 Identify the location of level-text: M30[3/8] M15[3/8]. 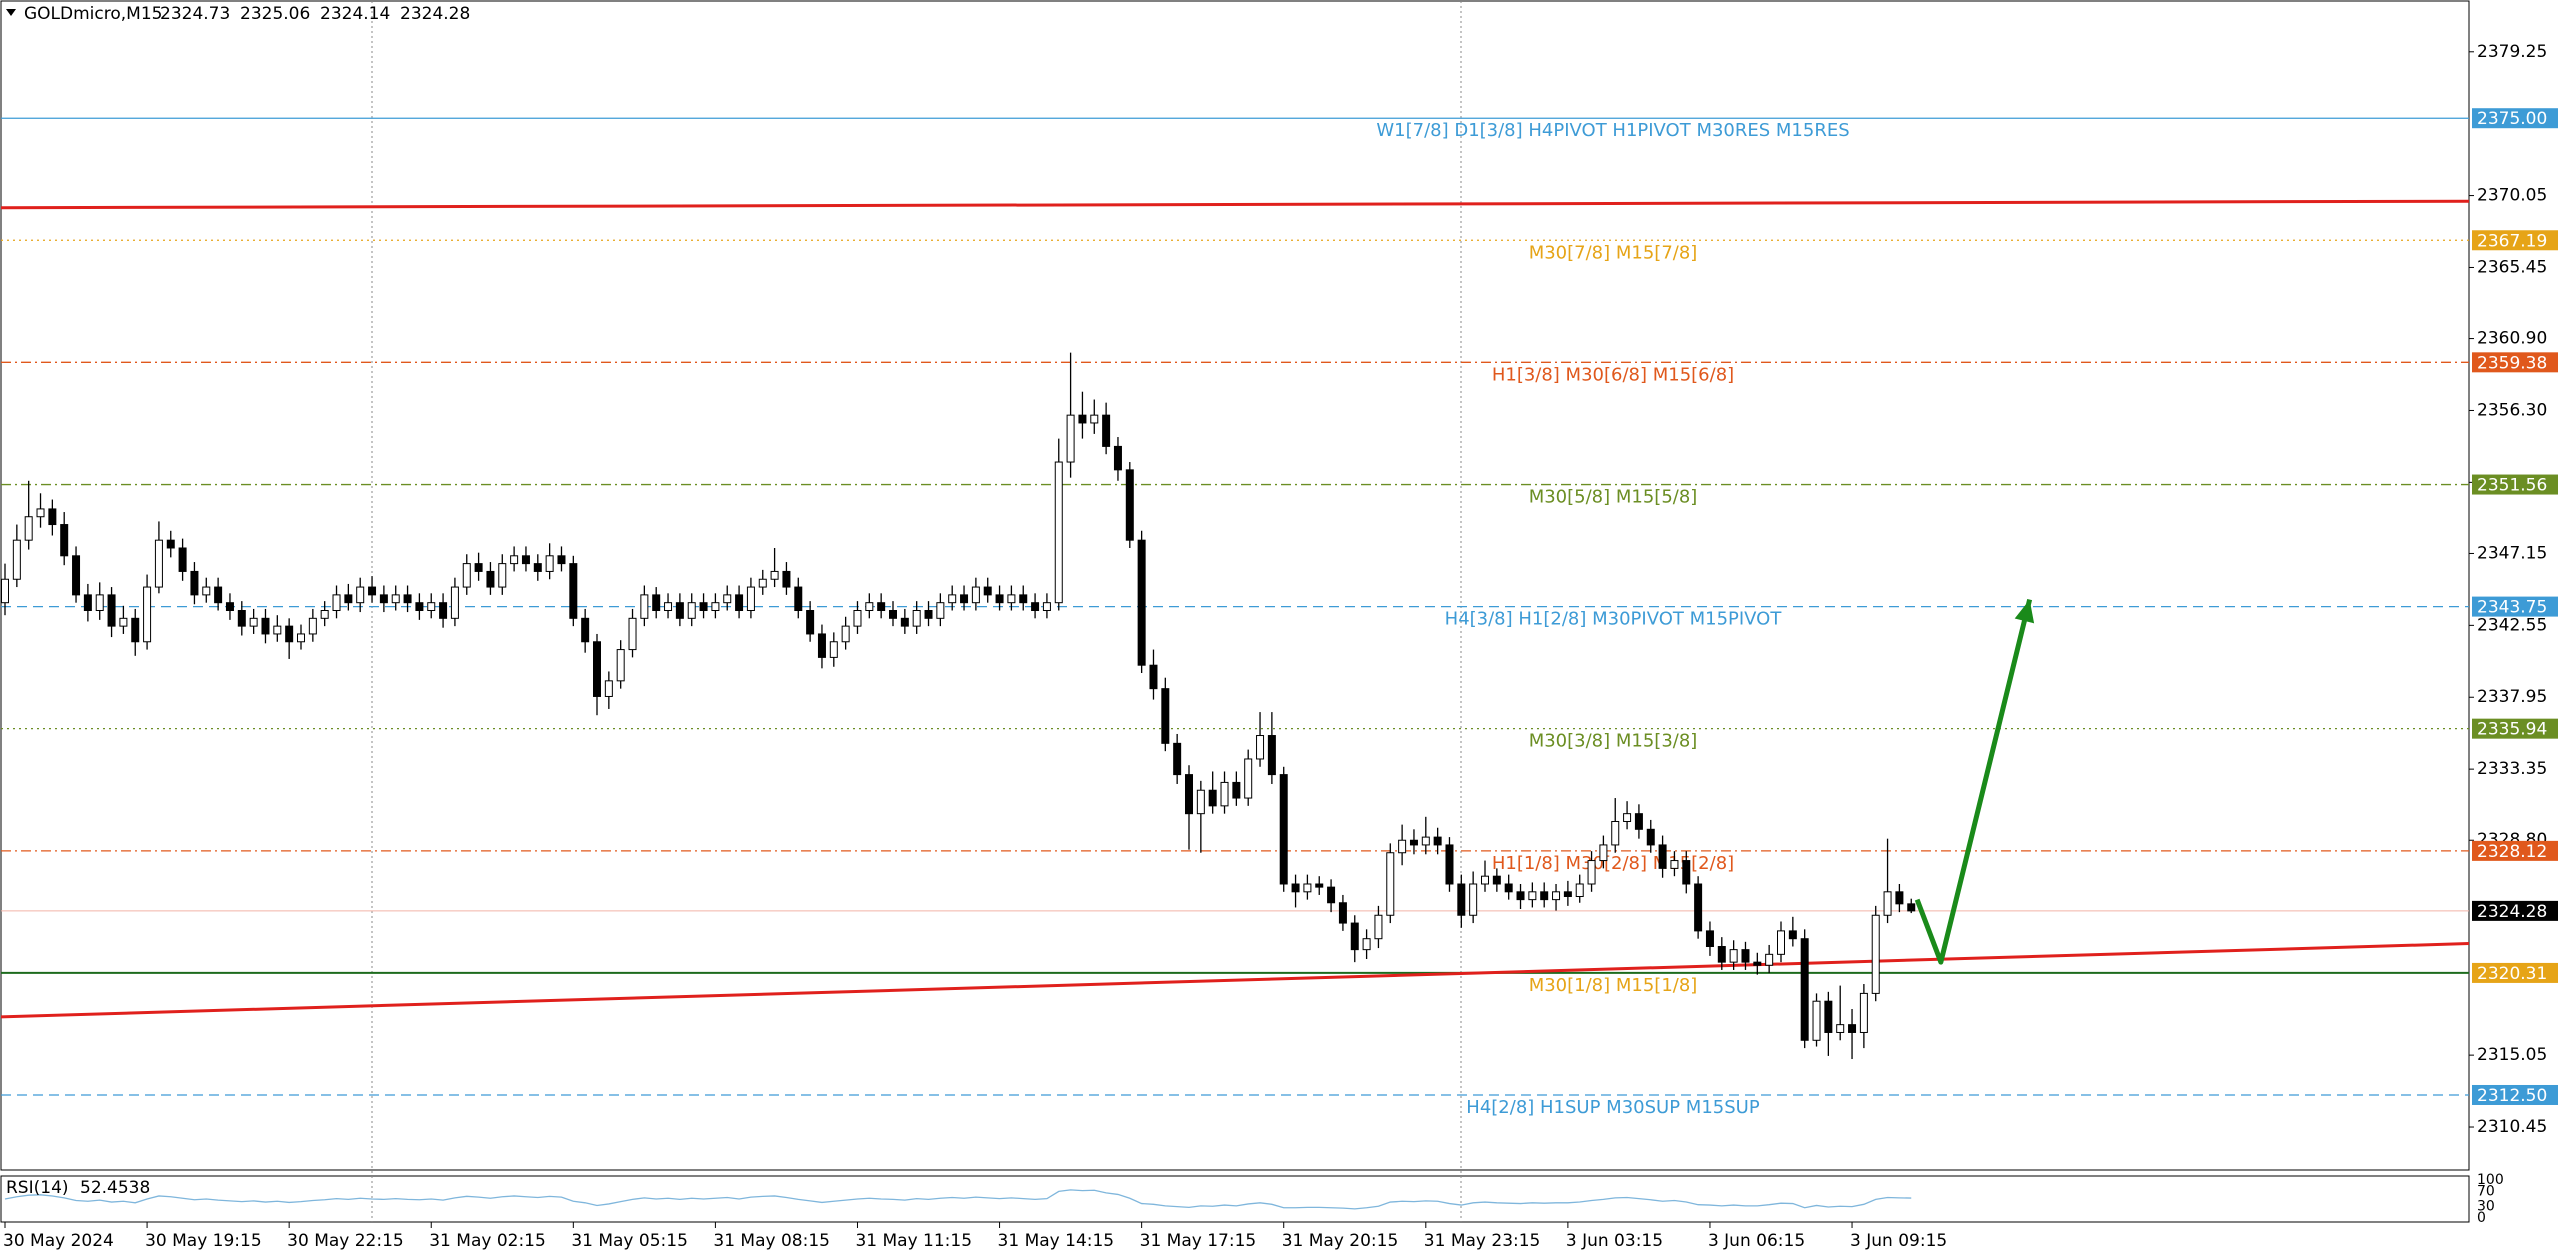
(1613, 741).